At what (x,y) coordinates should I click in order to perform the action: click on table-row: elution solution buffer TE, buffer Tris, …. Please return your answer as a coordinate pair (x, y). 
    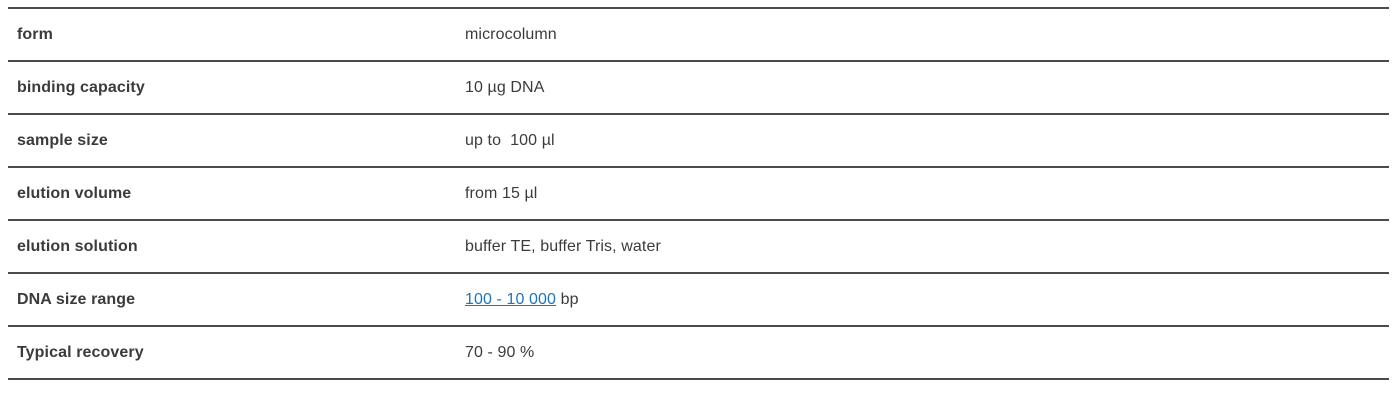
    Looking at the image, I should click on (698, 247).